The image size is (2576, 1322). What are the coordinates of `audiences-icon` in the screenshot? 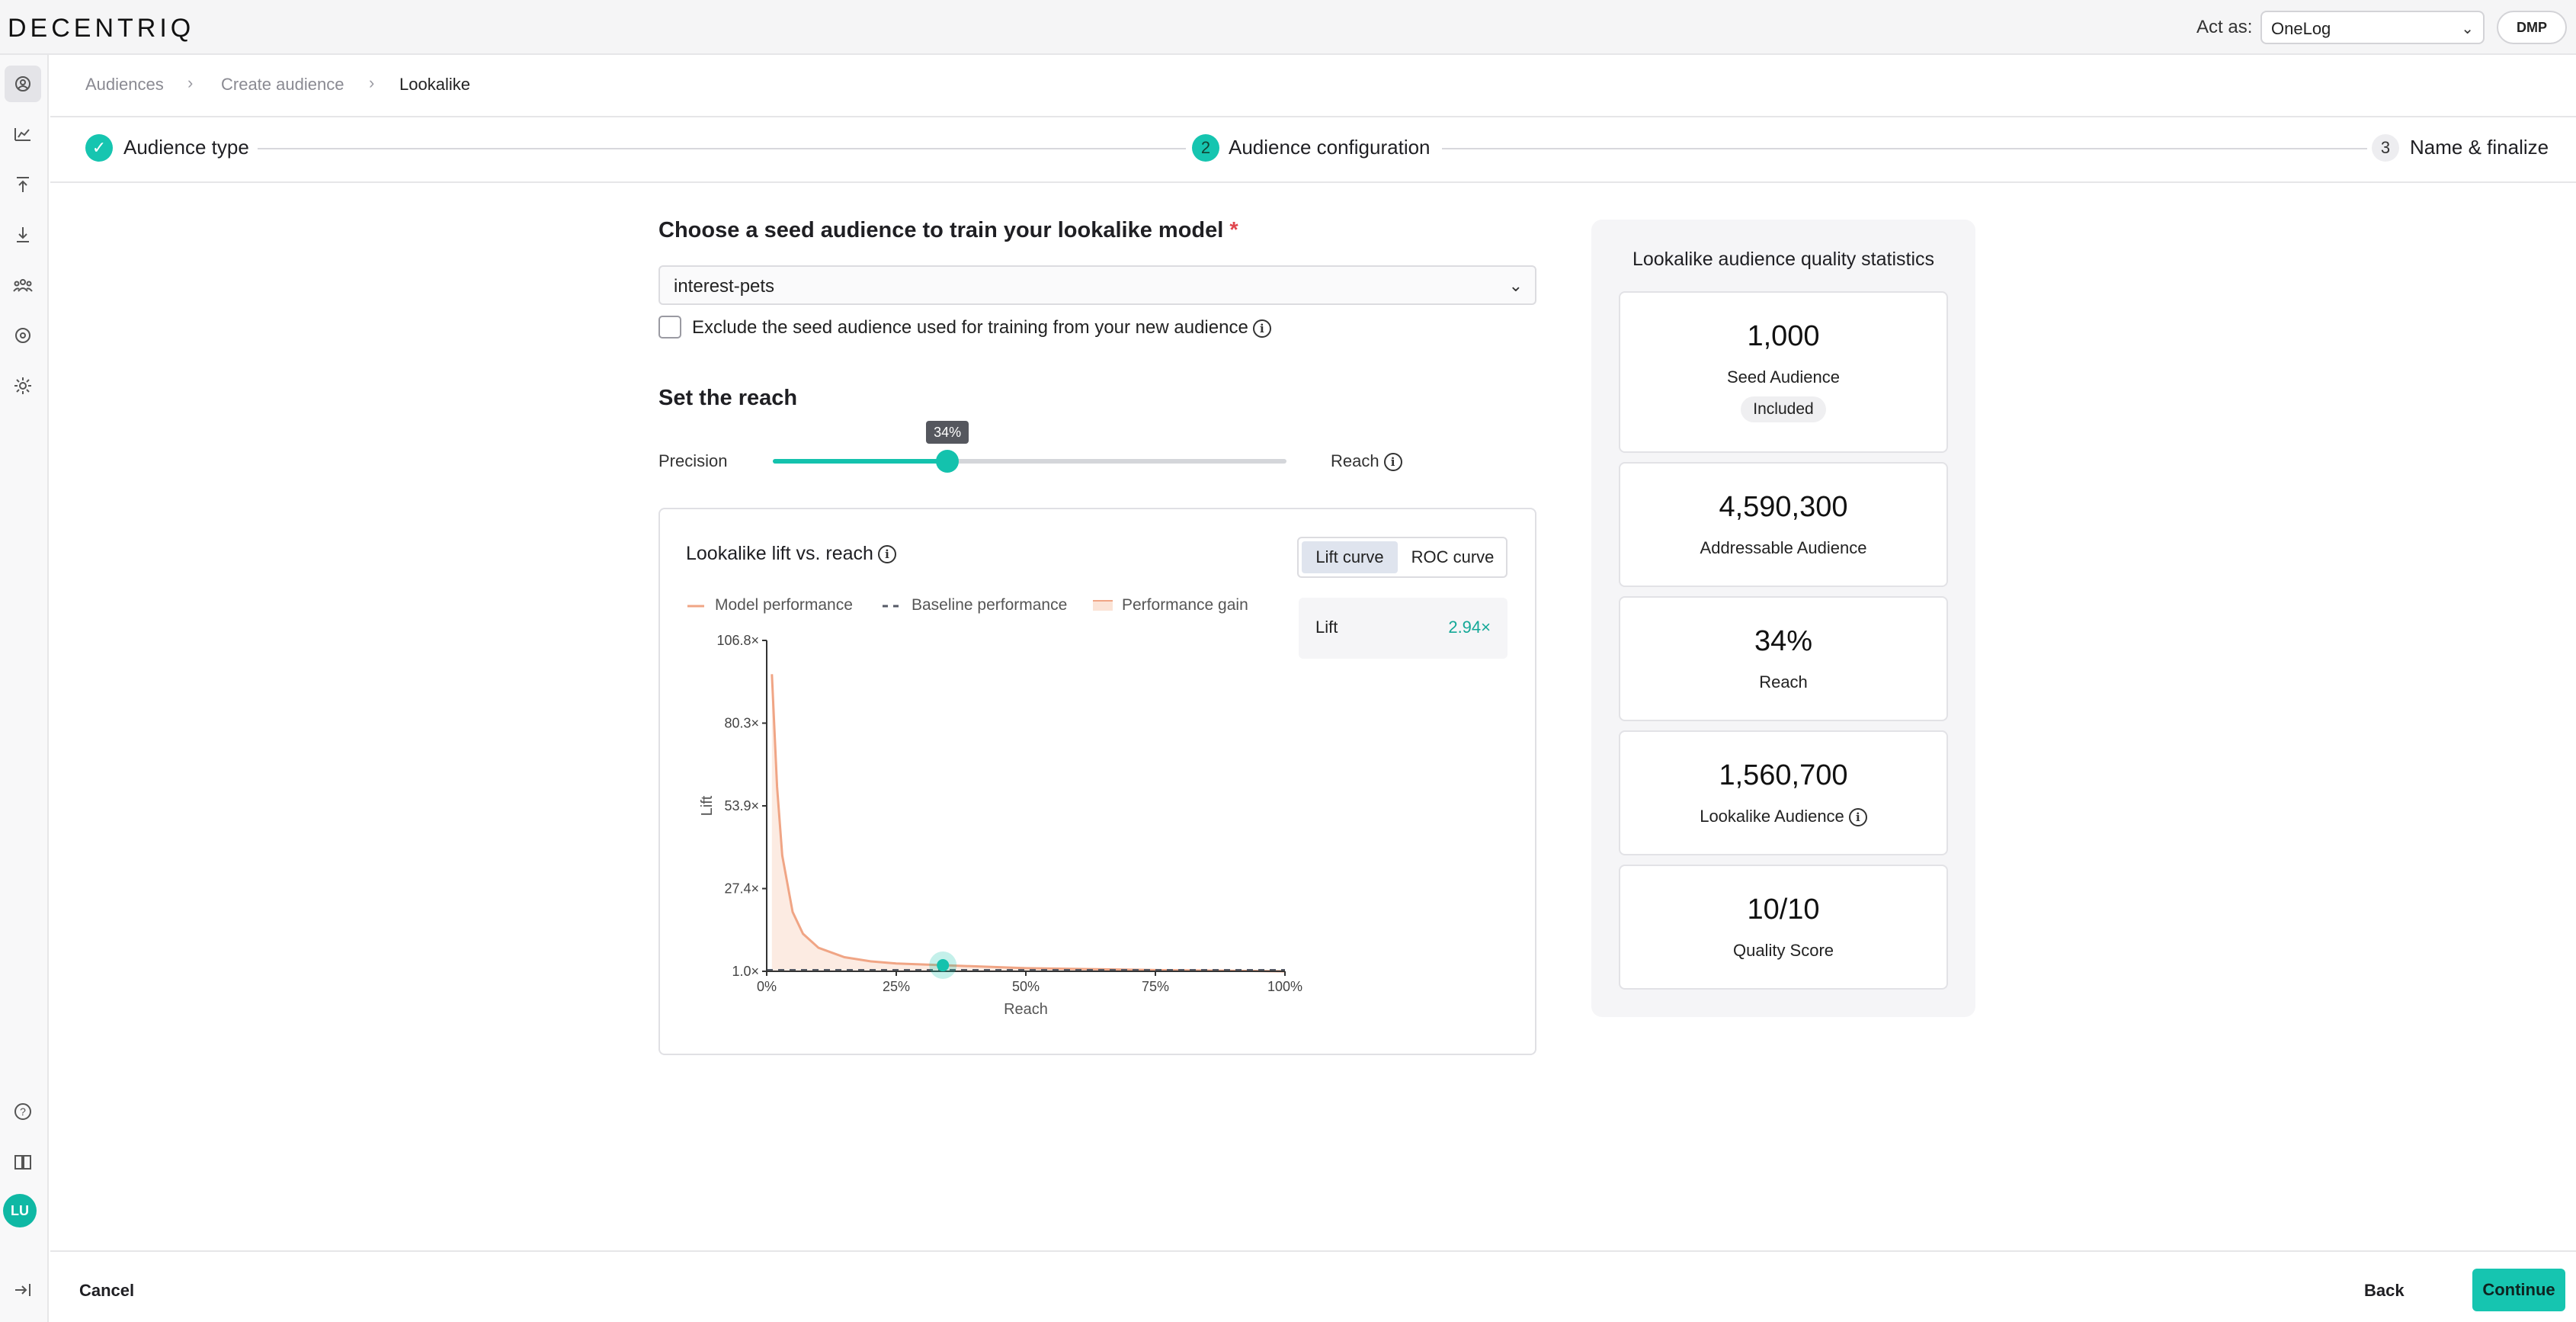 It's located at (22, 83).